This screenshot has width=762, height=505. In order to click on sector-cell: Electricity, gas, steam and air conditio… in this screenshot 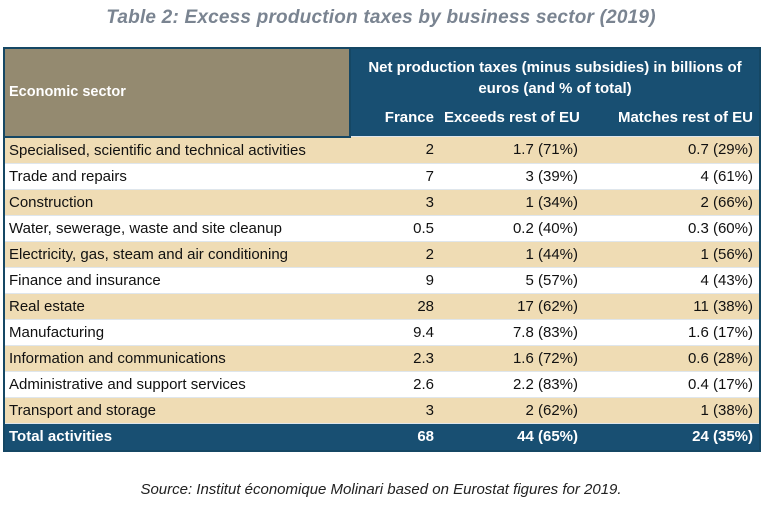, I will do `click(176, 254)`.